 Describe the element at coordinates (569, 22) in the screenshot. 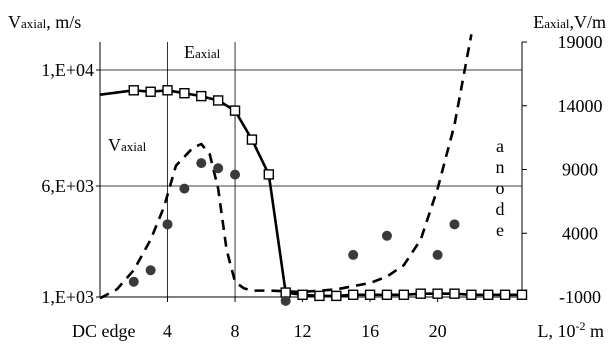

I see `right-axis-title: Eaxial,V/m` at that location.